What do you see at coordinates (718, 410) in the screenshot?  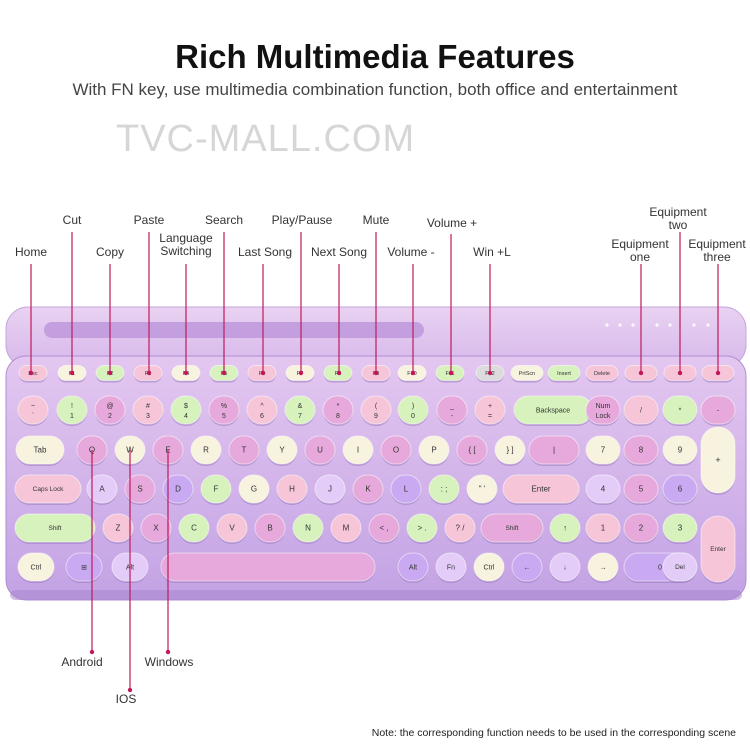 I see `key-legend: -` at bounding box center [718, 410].